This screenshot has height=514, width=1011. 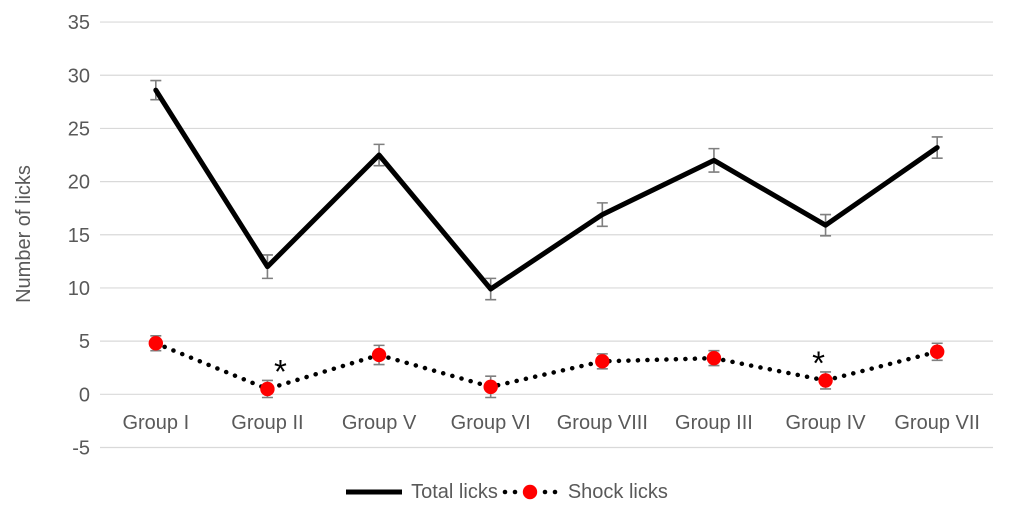 What do you see at coordinates (155, 423) in the screenshot?
I see `x-category-label: Group I` at bounding box center [155, 423].